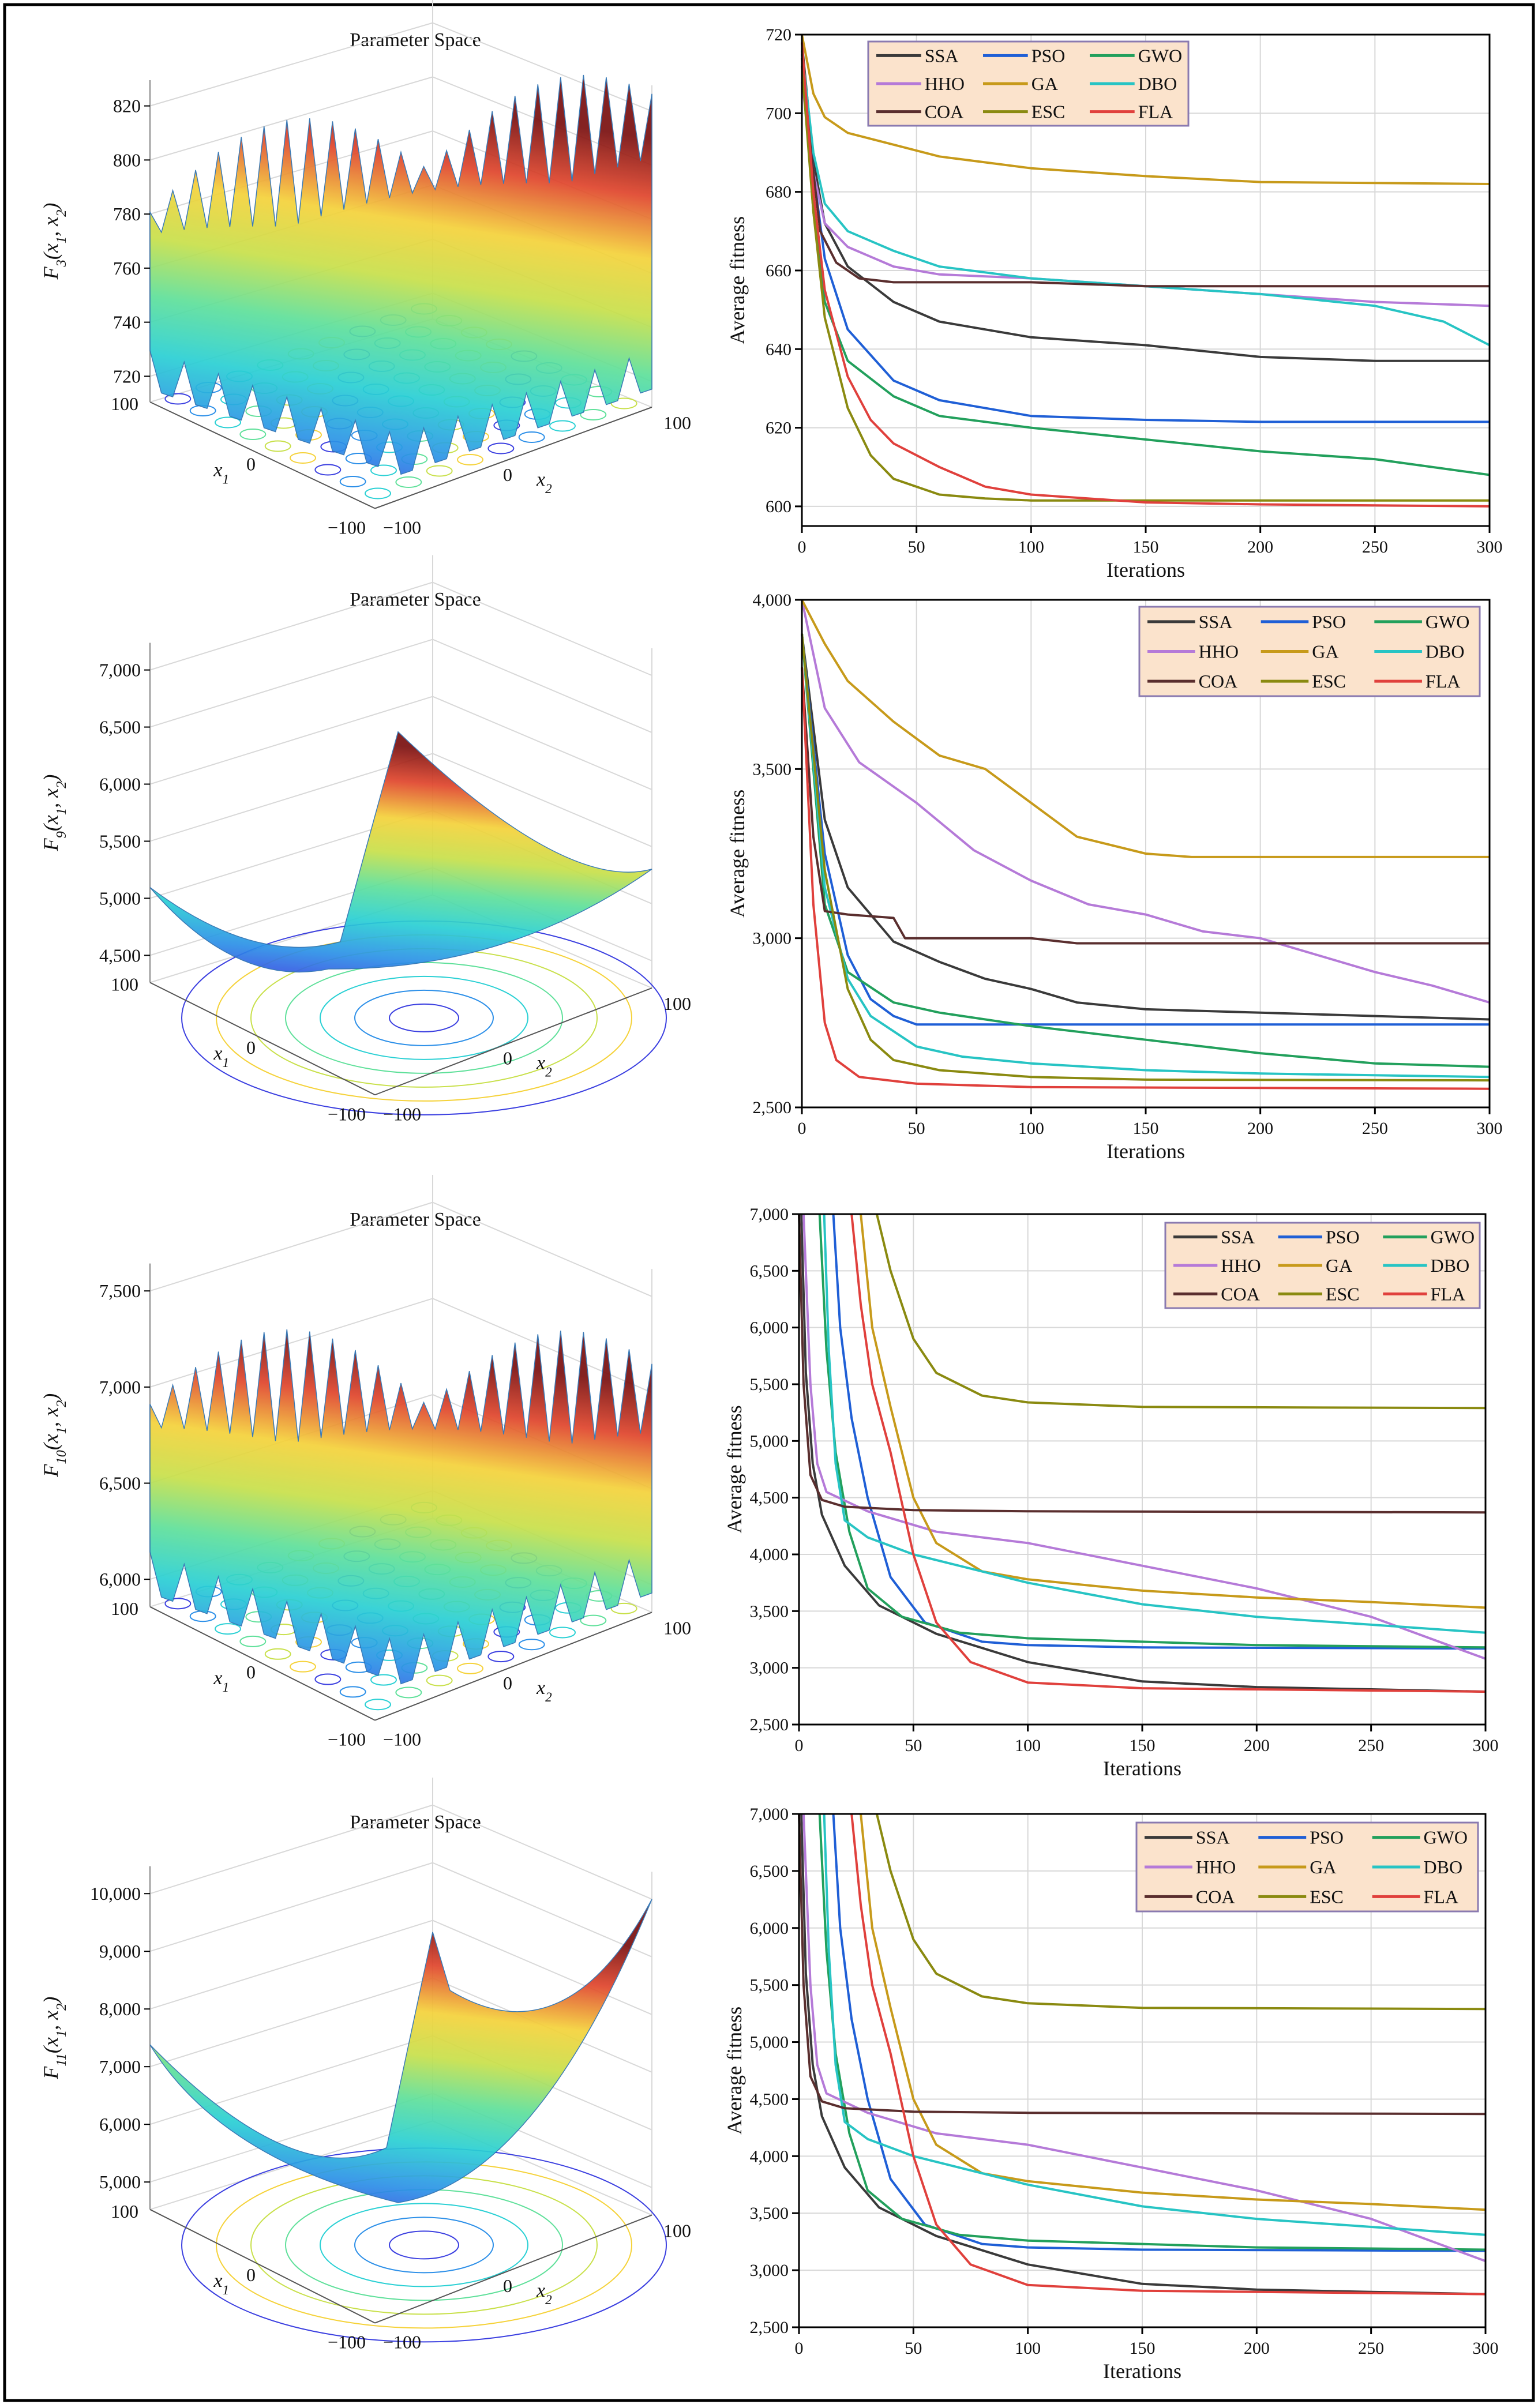 The height and width of the screenshot is (2408, 1538). Describe the element at coordinates (734, 1469) in the screenshot. I see `y-axis-label: Average fitness` at that location.